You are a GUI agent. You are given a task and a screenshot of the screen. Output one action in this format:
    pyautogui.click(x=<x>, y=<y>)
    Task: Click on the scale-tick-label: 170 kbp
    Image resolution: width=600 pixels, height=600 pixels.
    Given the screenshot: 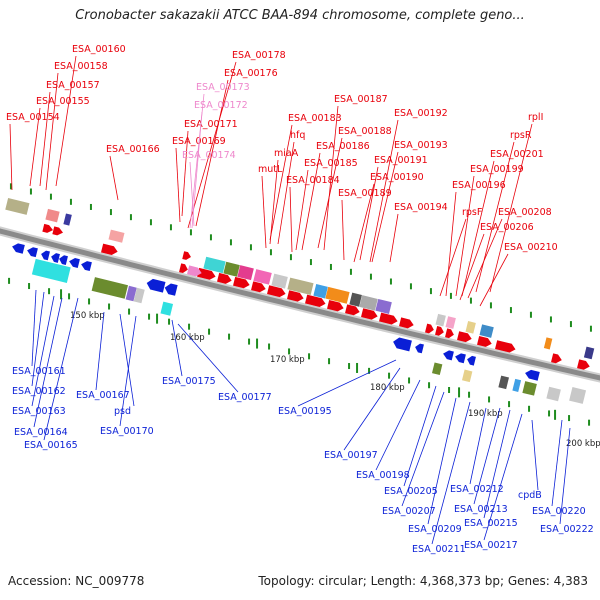 What is the action you would take?
    pyautogui.click(x=287, y=360)
    